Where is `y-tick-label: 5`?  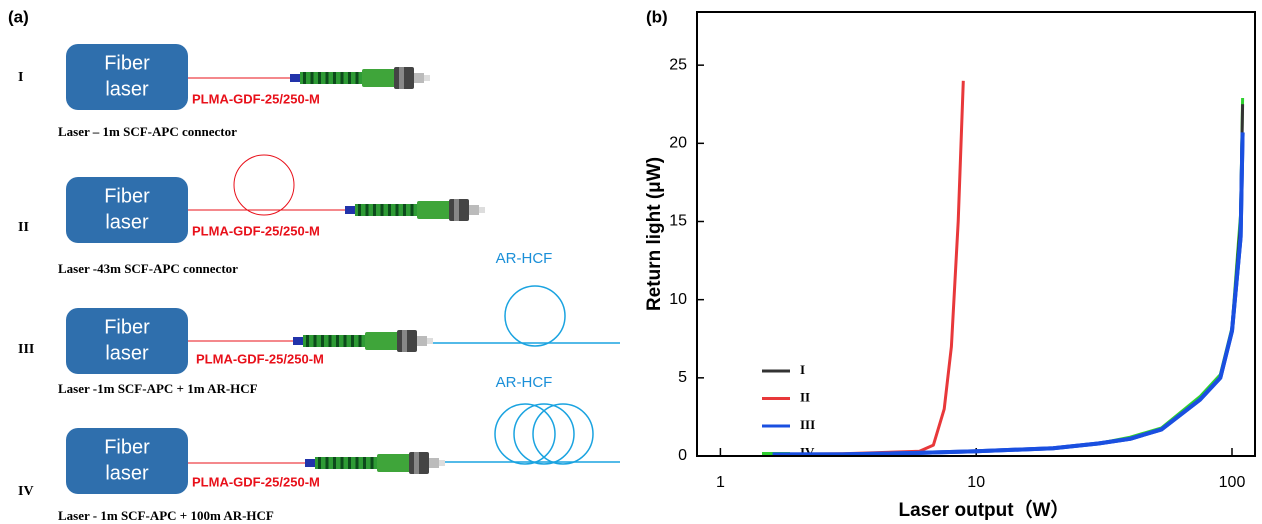
y-tick-label: 5 is located at coordinates (682, 377).